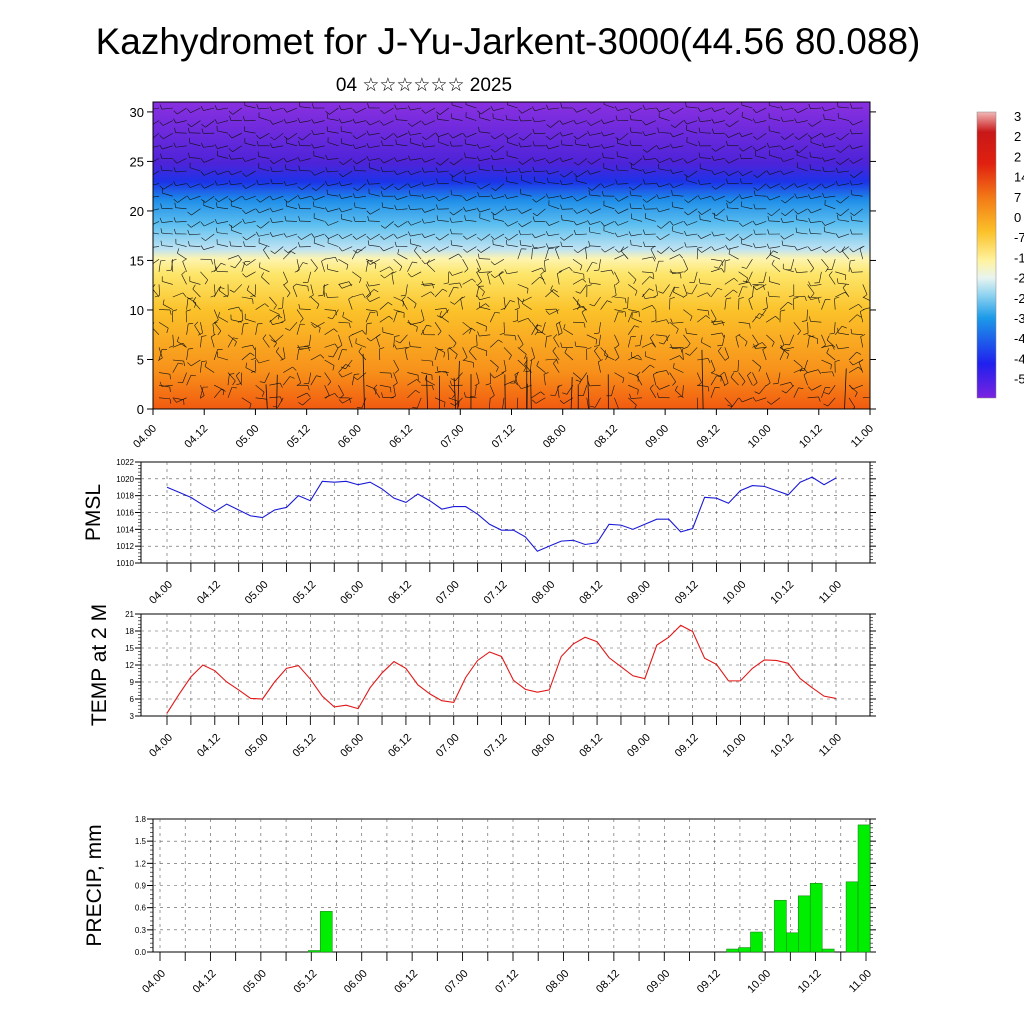 The height and width of the screenshot is (1029, 1024). I want to click on y-tick-label: 0.9, so click(141, 886).